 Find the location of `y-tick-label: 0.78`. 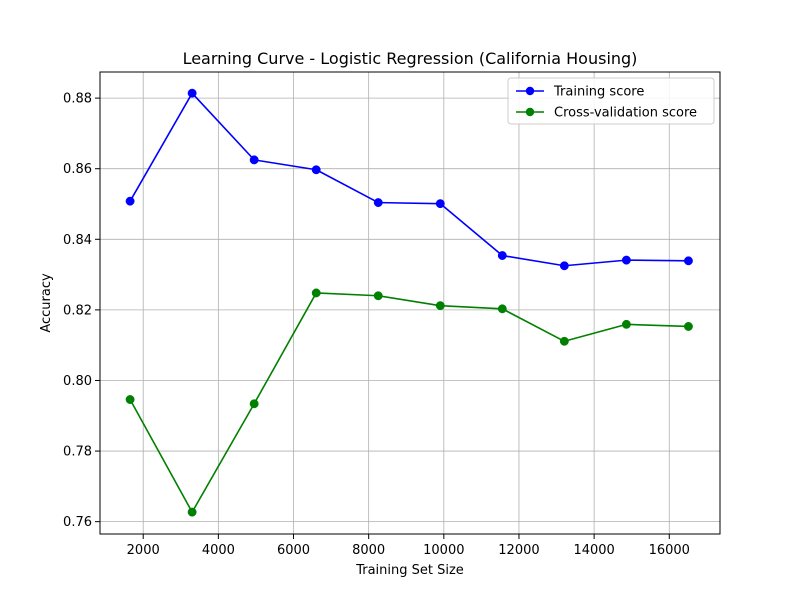

y-tick-label: 0.78 is located at coordinates (77, 452).